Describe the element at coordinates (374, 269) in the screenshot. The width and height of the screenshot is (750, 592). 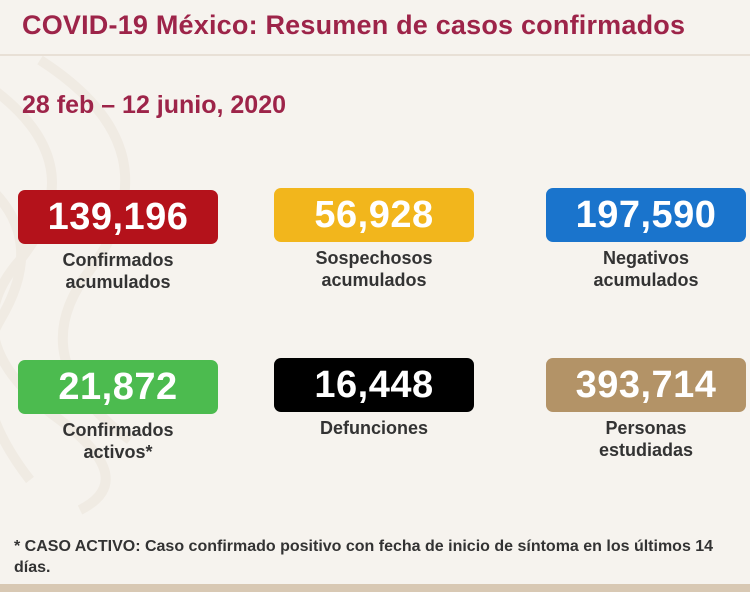
I see `stat-label: Sospechosos acumulados` at that location.